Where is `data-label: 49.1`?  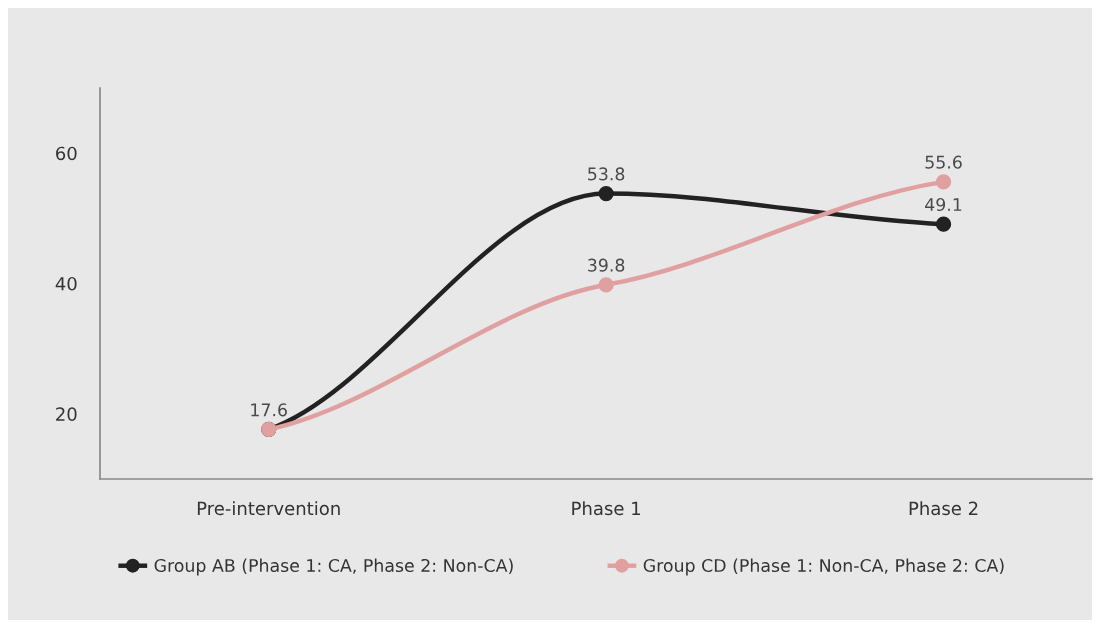 data-label: 49.1 is located at coordinates (943, 204).